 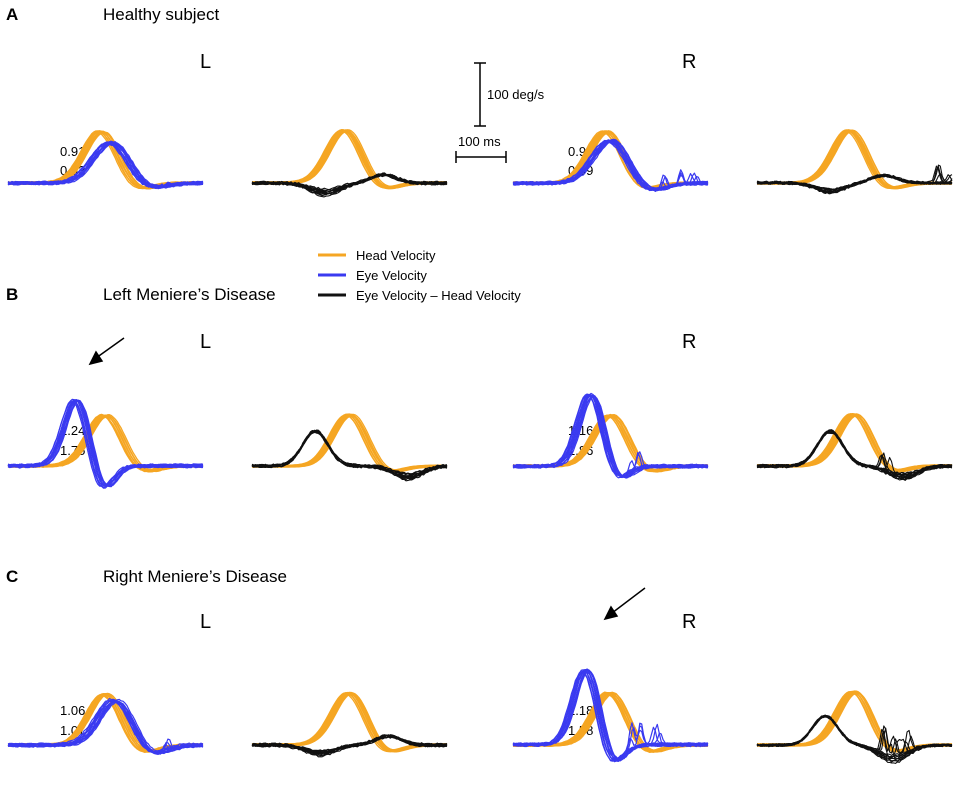 What do you see at coordinates (516, 94) in the screenshot?
I see `velocity-scale-label: 100 deg/s` at bounding box center [516, 94].